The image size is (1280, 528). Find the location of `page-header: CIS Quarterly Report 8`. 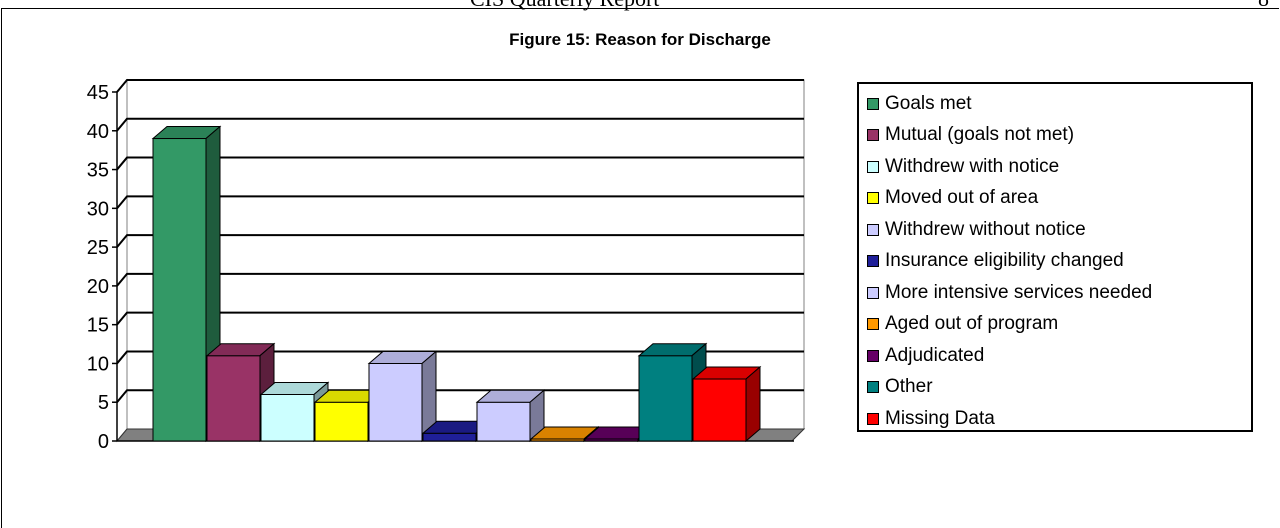

page-header: CIS Quarterly Report 8 is located at coordinates (640, 6).